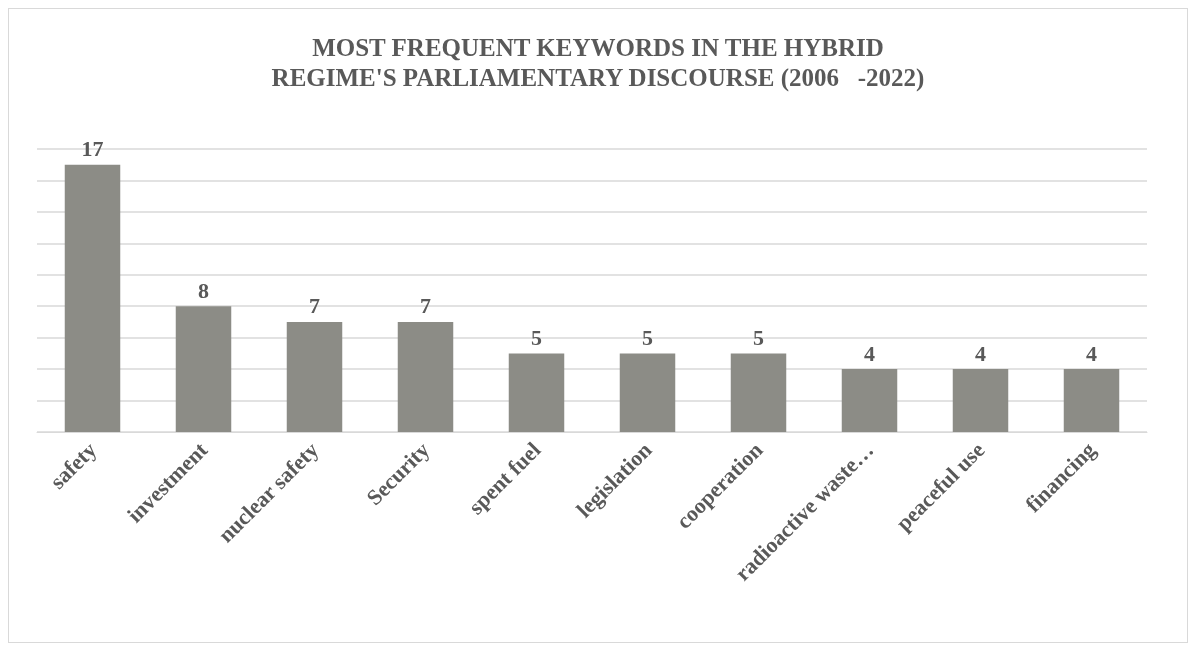 Image resolution: width=1198 pixels, height=655 pixels. What do you see at coordinates (598, 62) in the screenshot?
I see `chart-title: MOST FREQUENT KEYWORDS IN THE HYBRID REGIME'S PARLIAMENTARY DISCOURSE (2006 -2022)` at bounding box center [598, 62].